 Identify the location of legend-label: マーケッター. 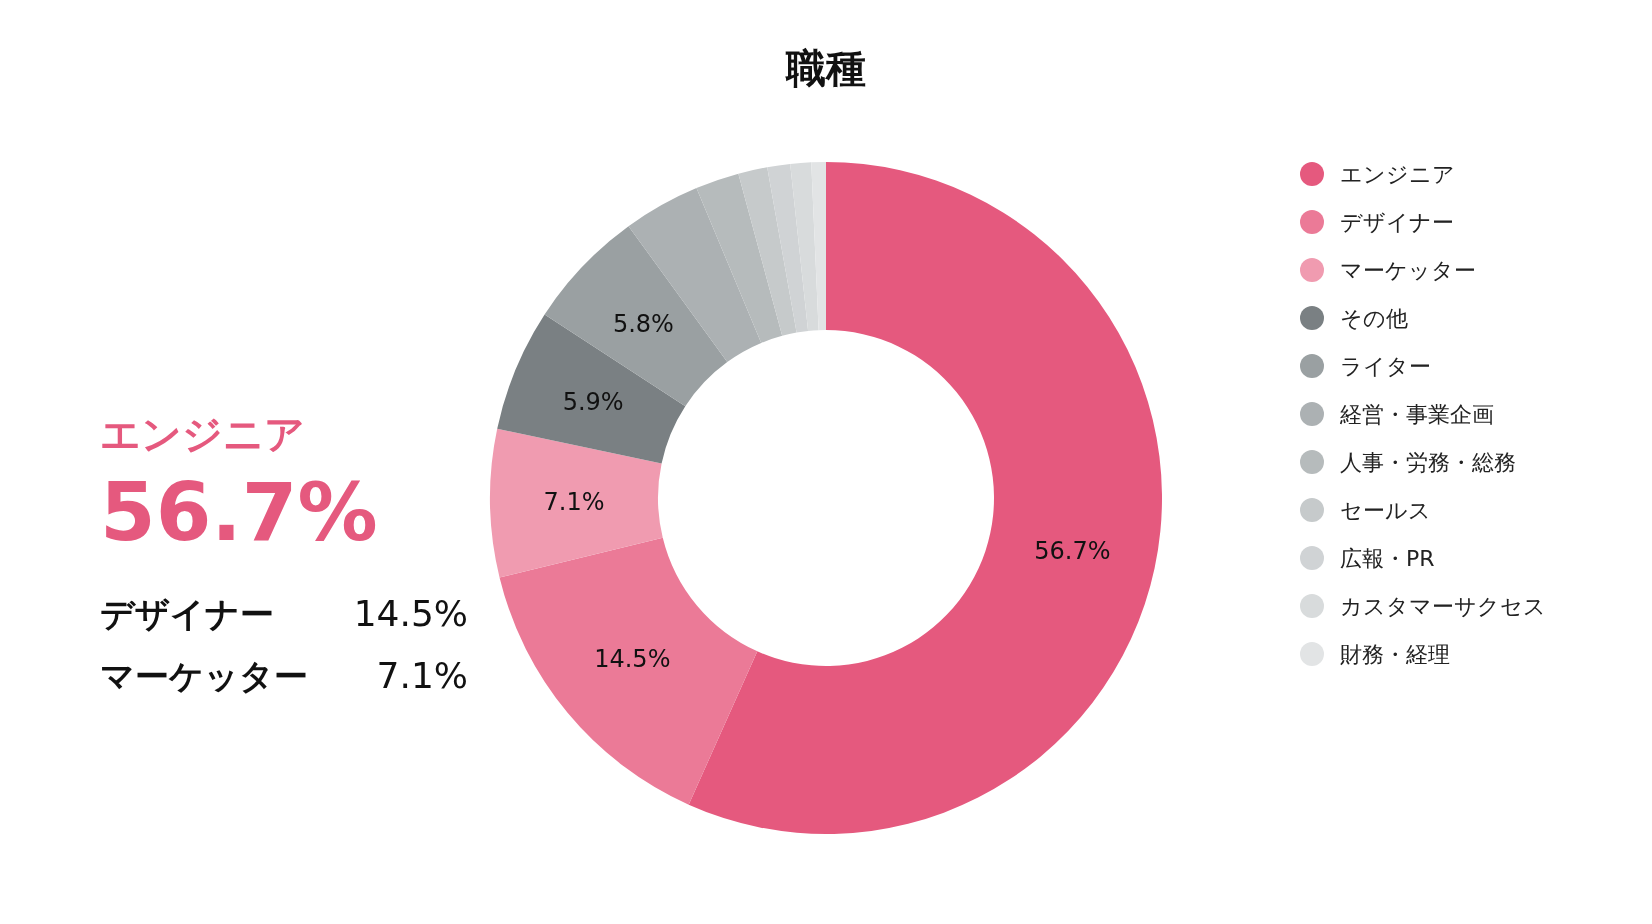
(1408, 270).